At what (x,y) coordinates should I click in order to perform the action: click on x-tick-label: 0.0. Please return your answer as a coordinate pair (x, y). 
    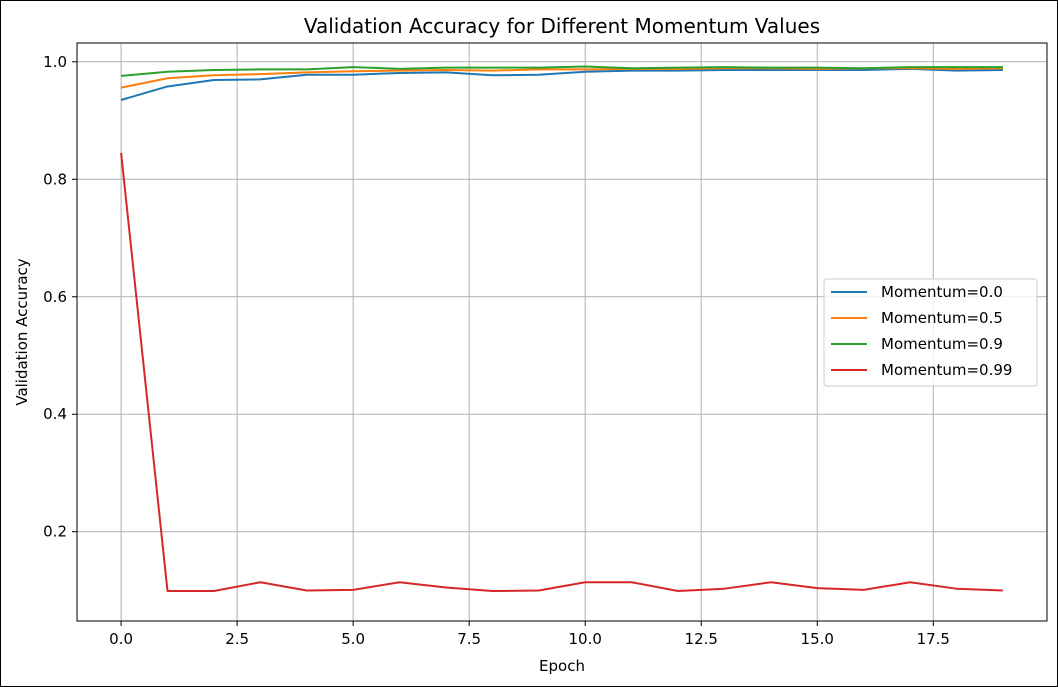
    Looking at the image, I should click on (121, 639).